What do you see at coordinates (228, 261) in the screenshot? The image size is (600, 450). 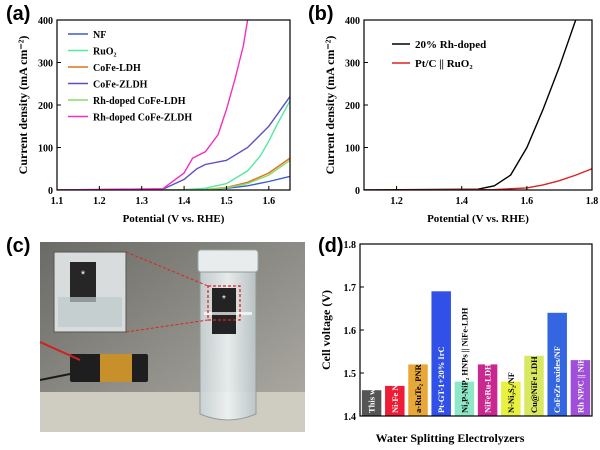 I see `vial-cap` at bounding box center [228, 261].